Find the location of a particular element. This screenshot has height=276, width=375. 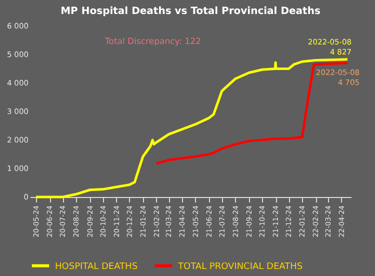

annotation: Total Discrepancy: 122 is located at coordinates (152, 42).